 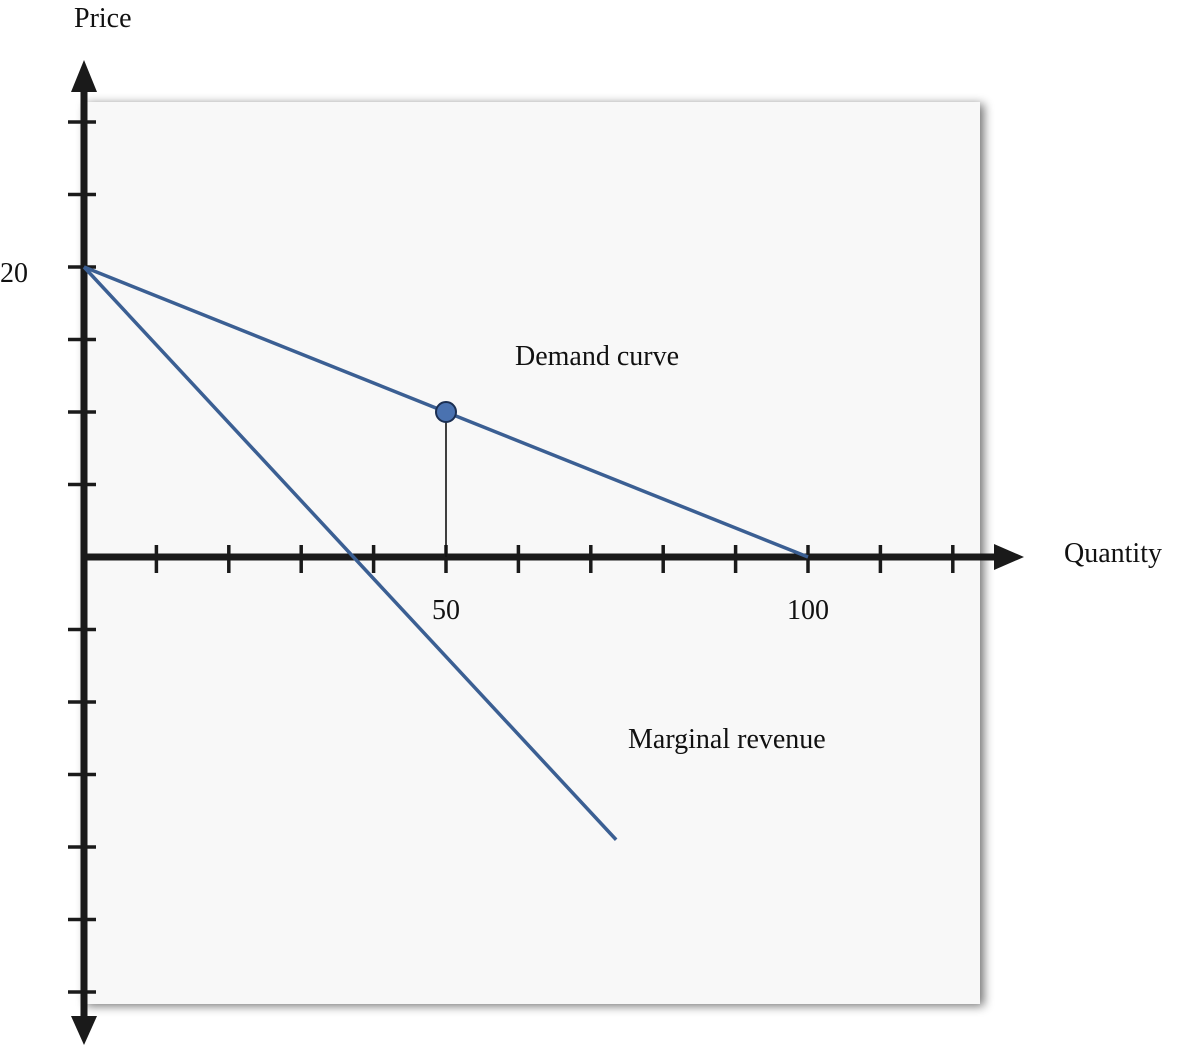 I want to click on profit-max-point, so click(x=446, y=412).